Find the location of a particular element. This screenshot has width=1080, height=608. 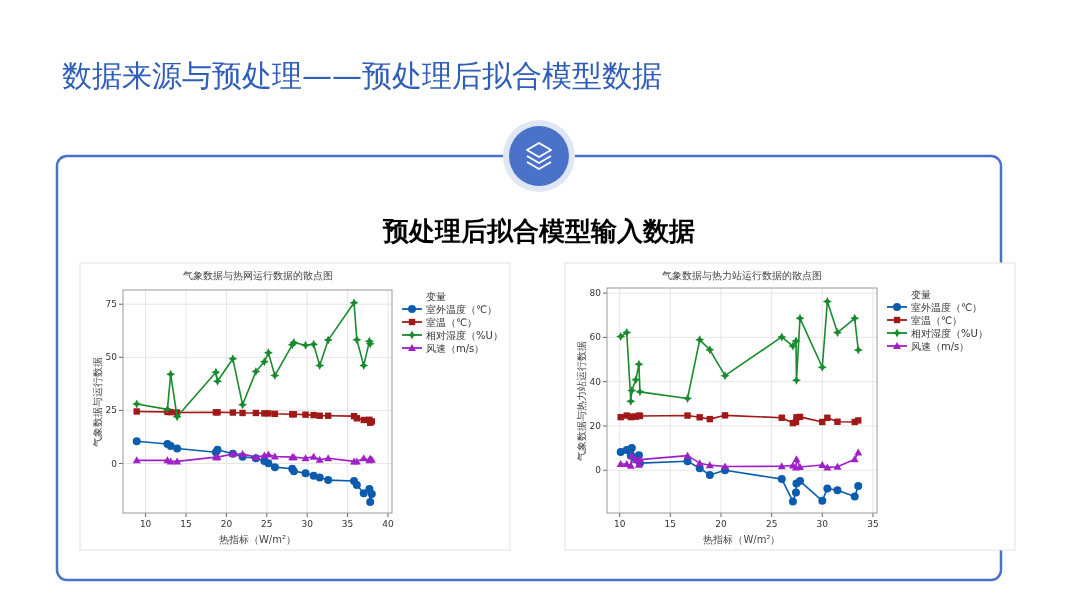

chart-title: 气象数据与热网运行数据的散点图 is located at coordinates (257, 275).